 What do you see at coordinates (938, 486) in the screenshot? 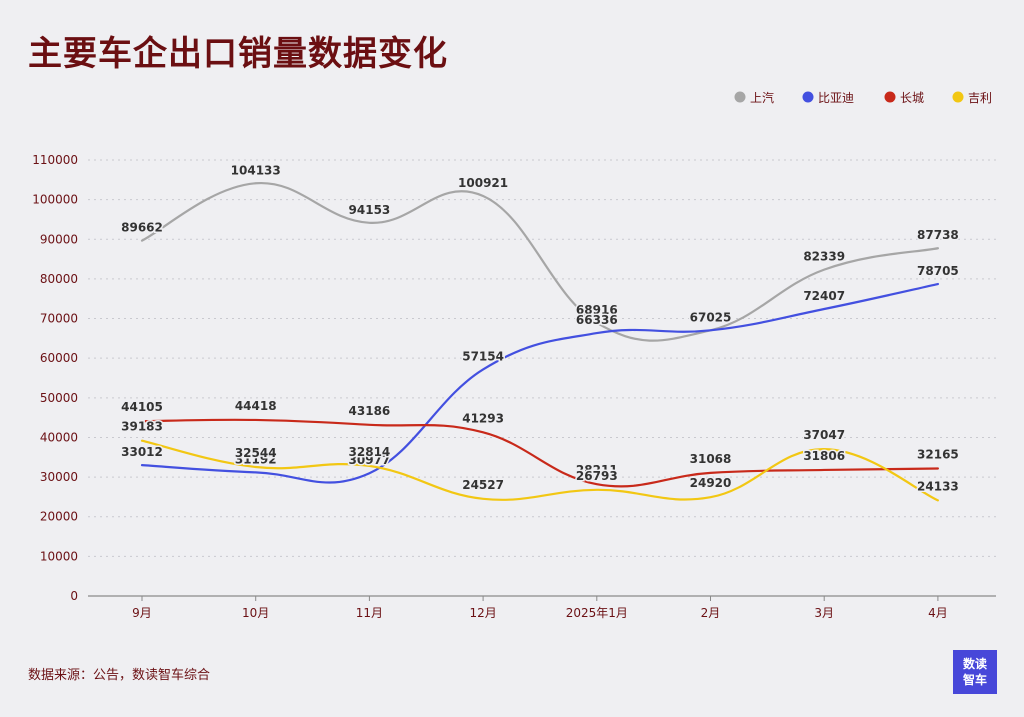
I see `data-label: 24133` at bounding box center [938, 486].